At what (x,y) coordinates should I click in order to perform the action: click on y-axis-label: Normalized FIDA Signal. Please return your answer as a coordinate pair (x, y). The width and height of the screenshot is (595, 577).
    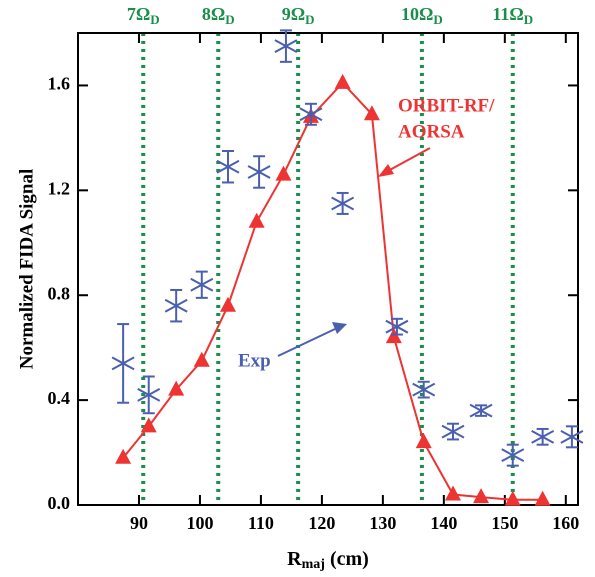
    Looking at the image, I should click on (26, 269).